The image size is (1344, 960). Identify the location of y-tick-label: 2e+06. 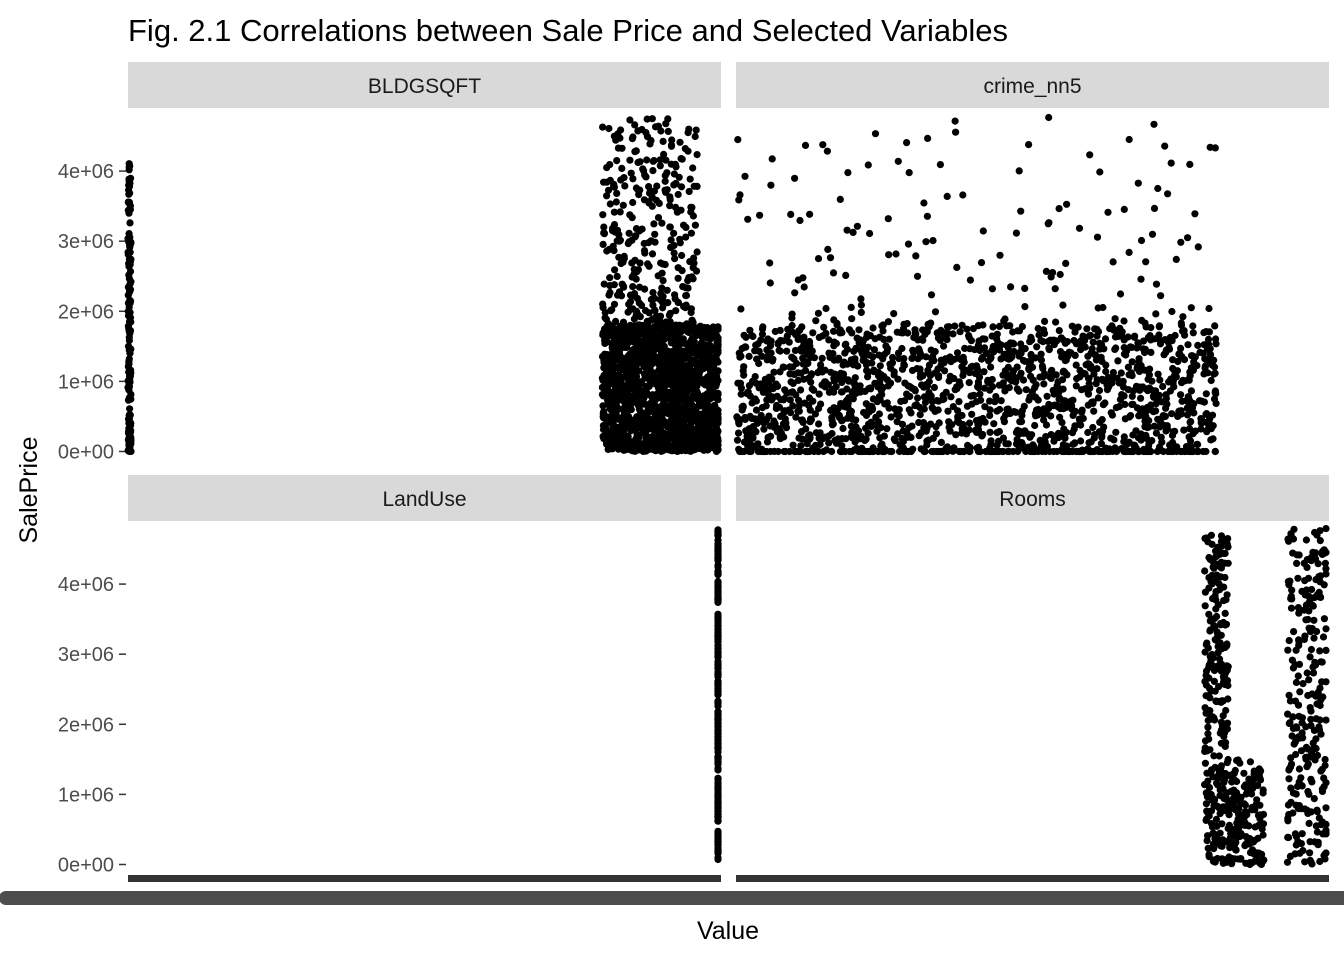
(86, 312).